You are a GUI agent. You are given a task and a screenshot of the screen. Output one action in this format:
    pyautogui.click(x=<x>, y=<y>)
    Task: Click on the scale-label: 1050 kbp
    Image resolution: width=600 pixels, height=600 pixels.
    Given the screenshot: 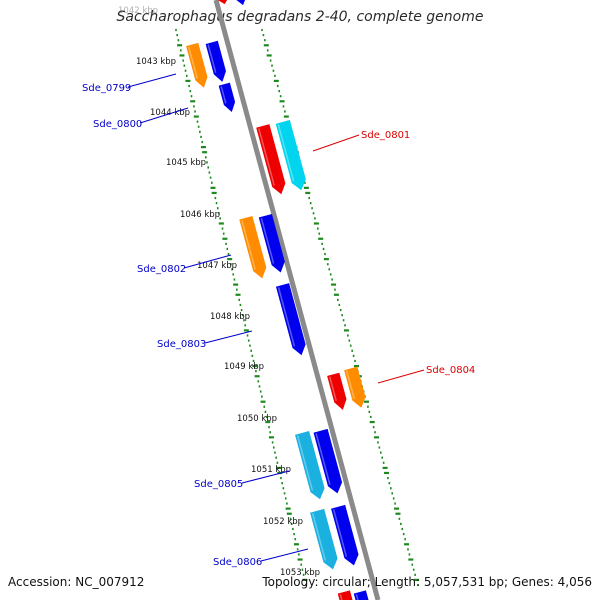 What is the action you would take?
    pyautogui.click(x=257, y=419)
    